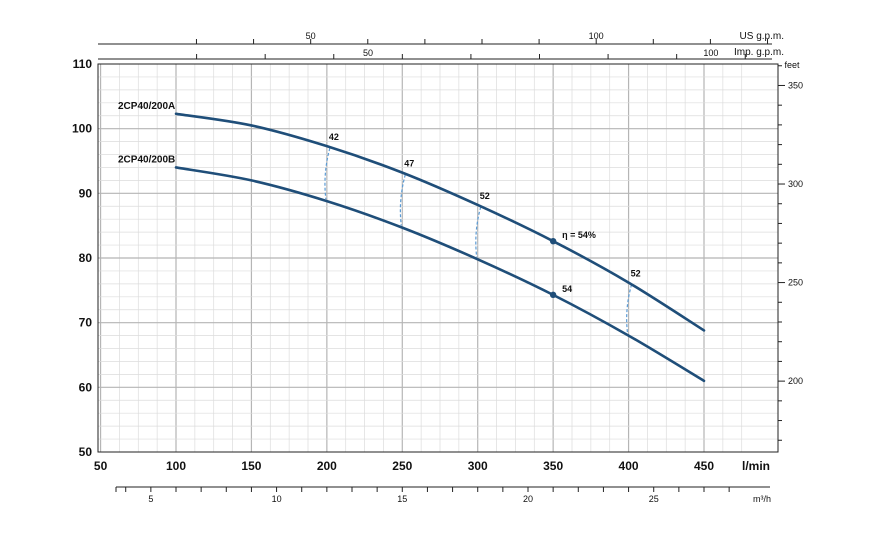  What do you see at coordinates (409, 164) in the screenshot?
I see `efficiency-label: 47` at bounding box center [409, 164].